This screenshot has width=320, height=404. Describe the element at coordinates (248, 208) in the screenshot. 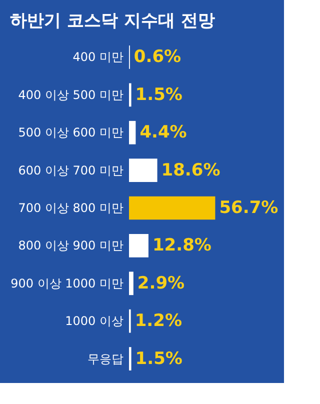

I see `data-label: 56.7%` at that location.